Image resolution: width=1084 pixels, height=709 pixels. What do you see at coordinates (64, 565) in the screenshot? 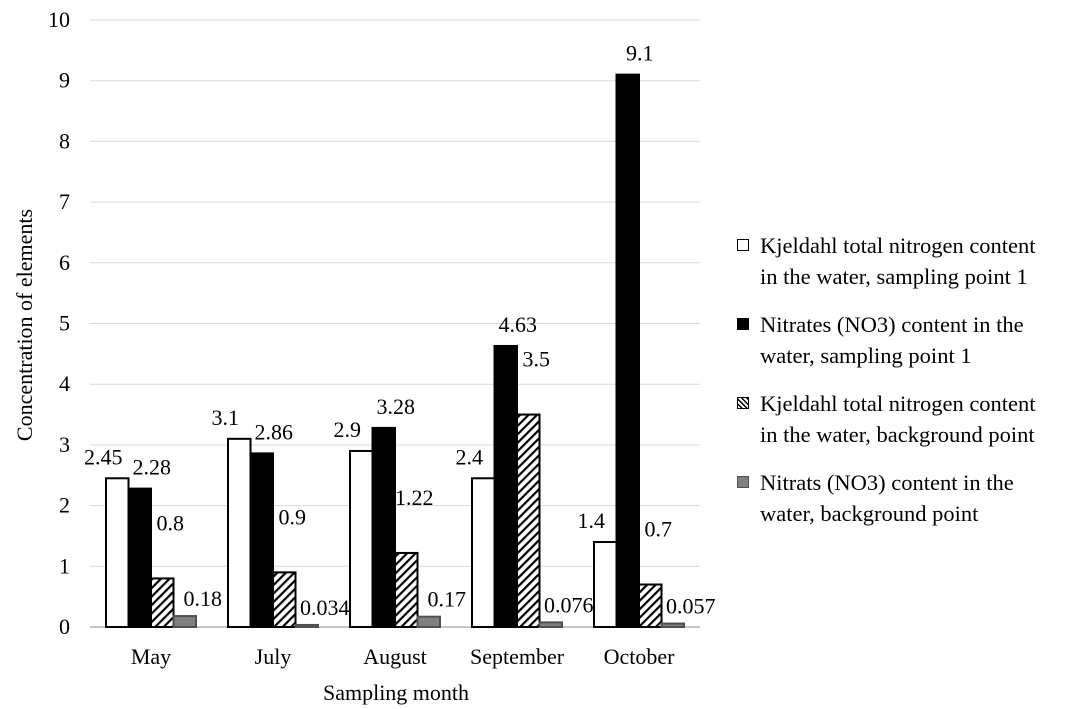
I see `y-tick-label: 1` at bounding box center [64, 565].